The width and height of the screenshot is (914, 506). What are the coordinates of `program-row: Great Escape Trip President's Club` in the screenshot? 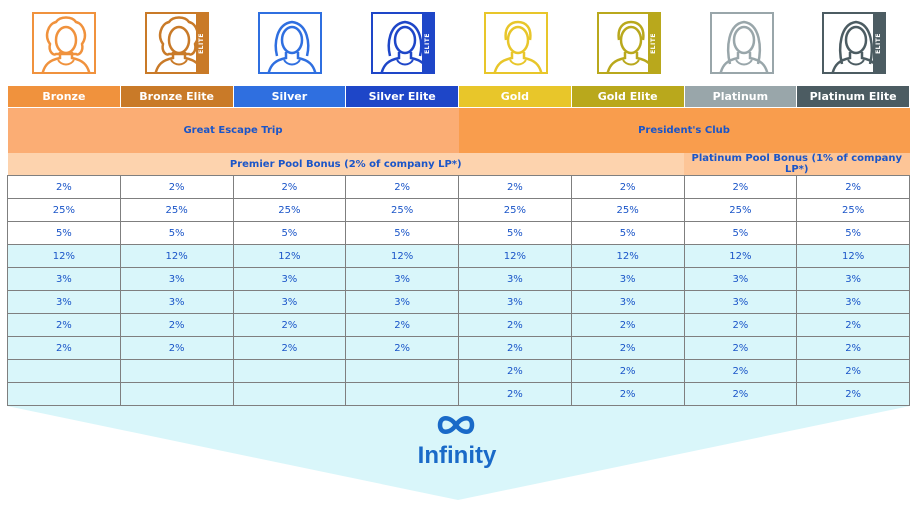 It's located at (458, 130).